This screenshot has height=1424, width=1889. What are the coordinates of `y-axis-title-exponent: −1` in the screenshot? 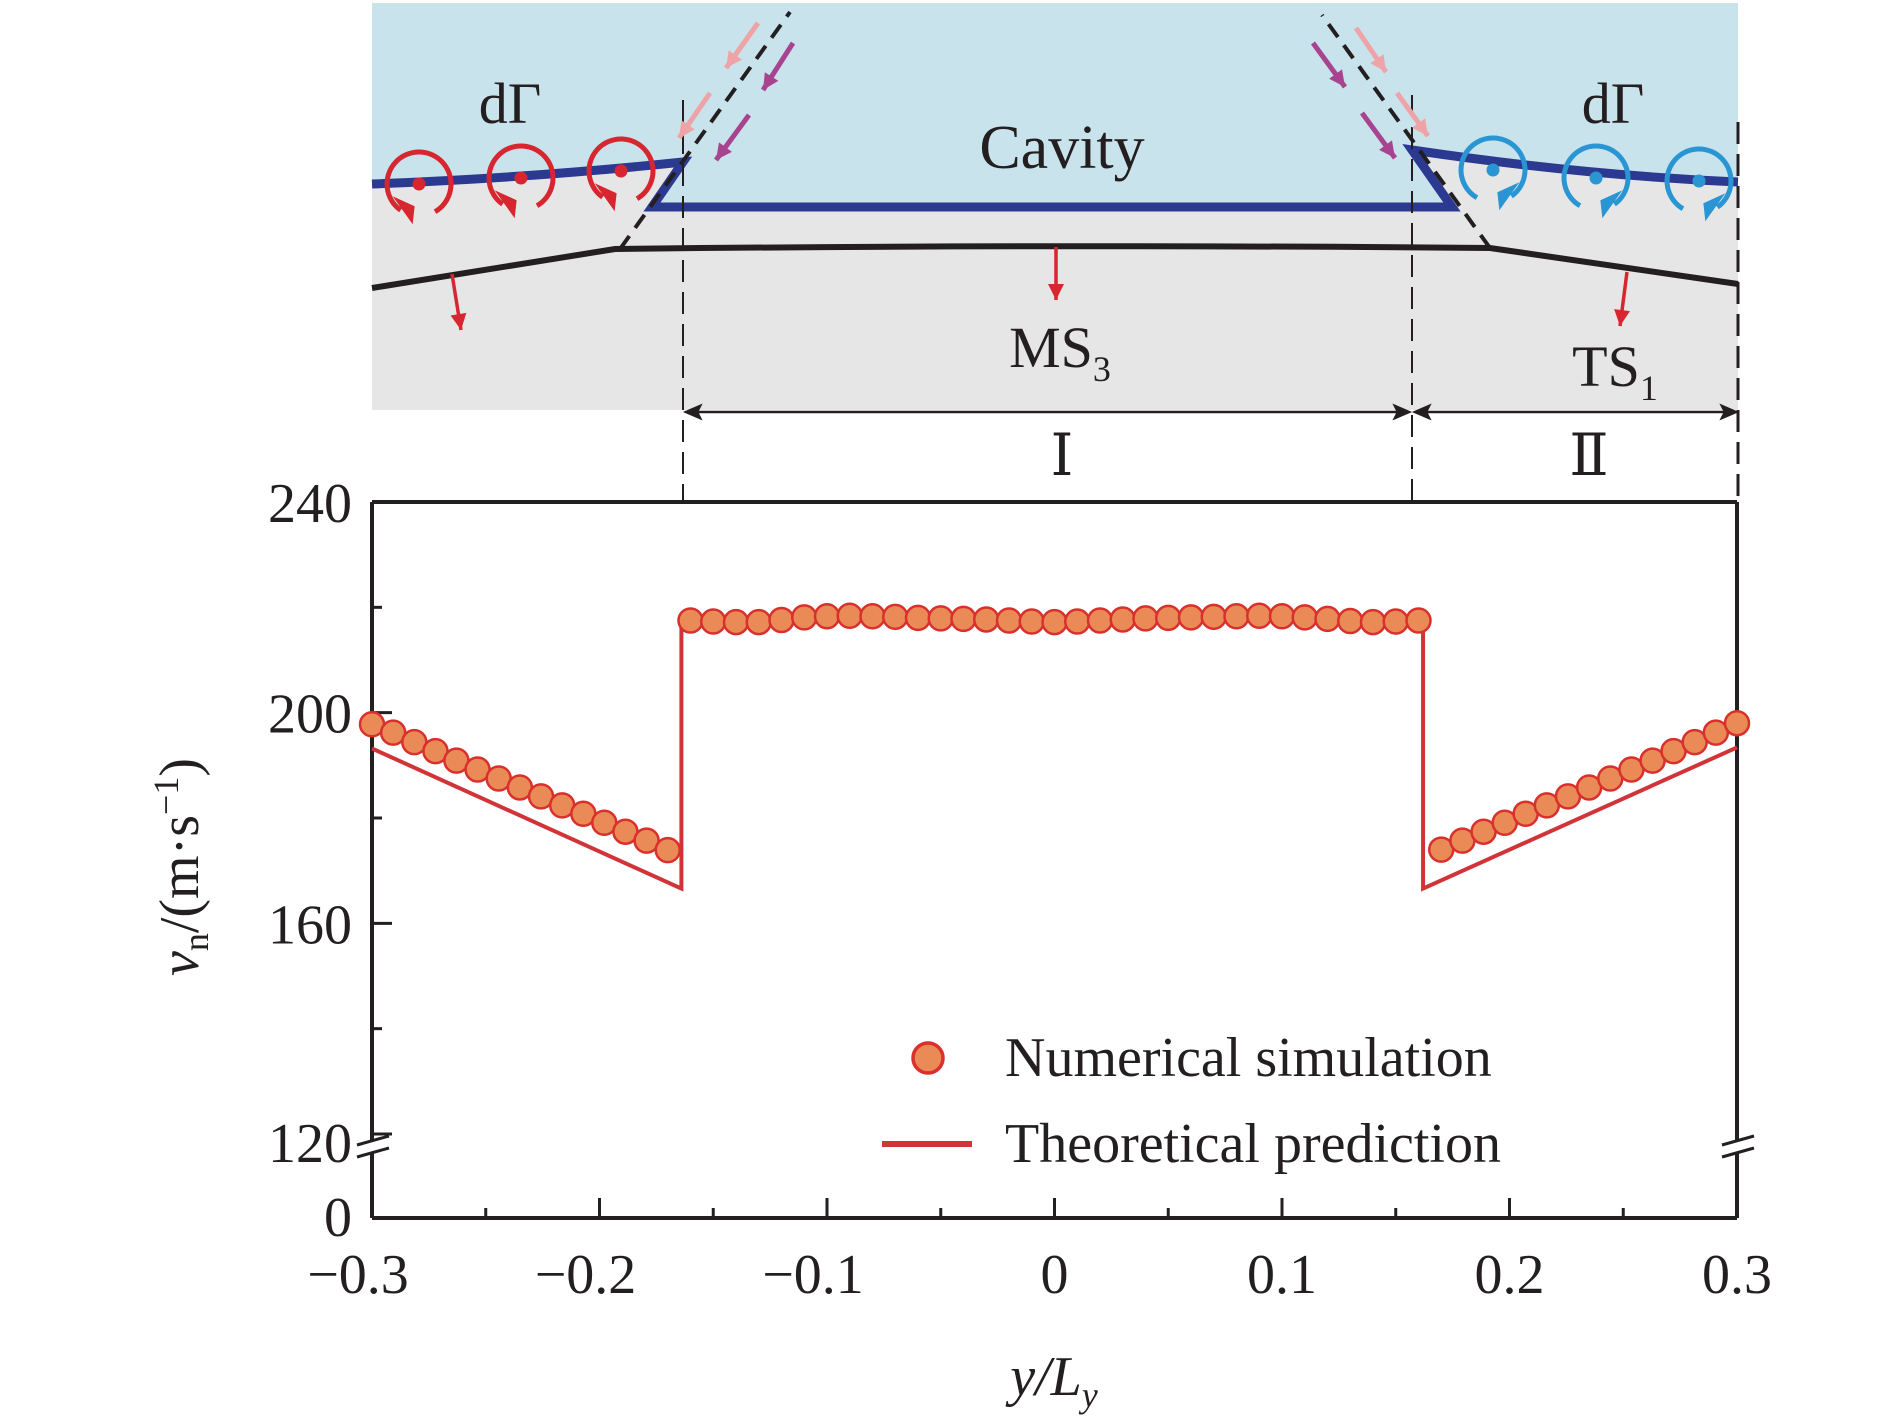 It's located at (166, 796).